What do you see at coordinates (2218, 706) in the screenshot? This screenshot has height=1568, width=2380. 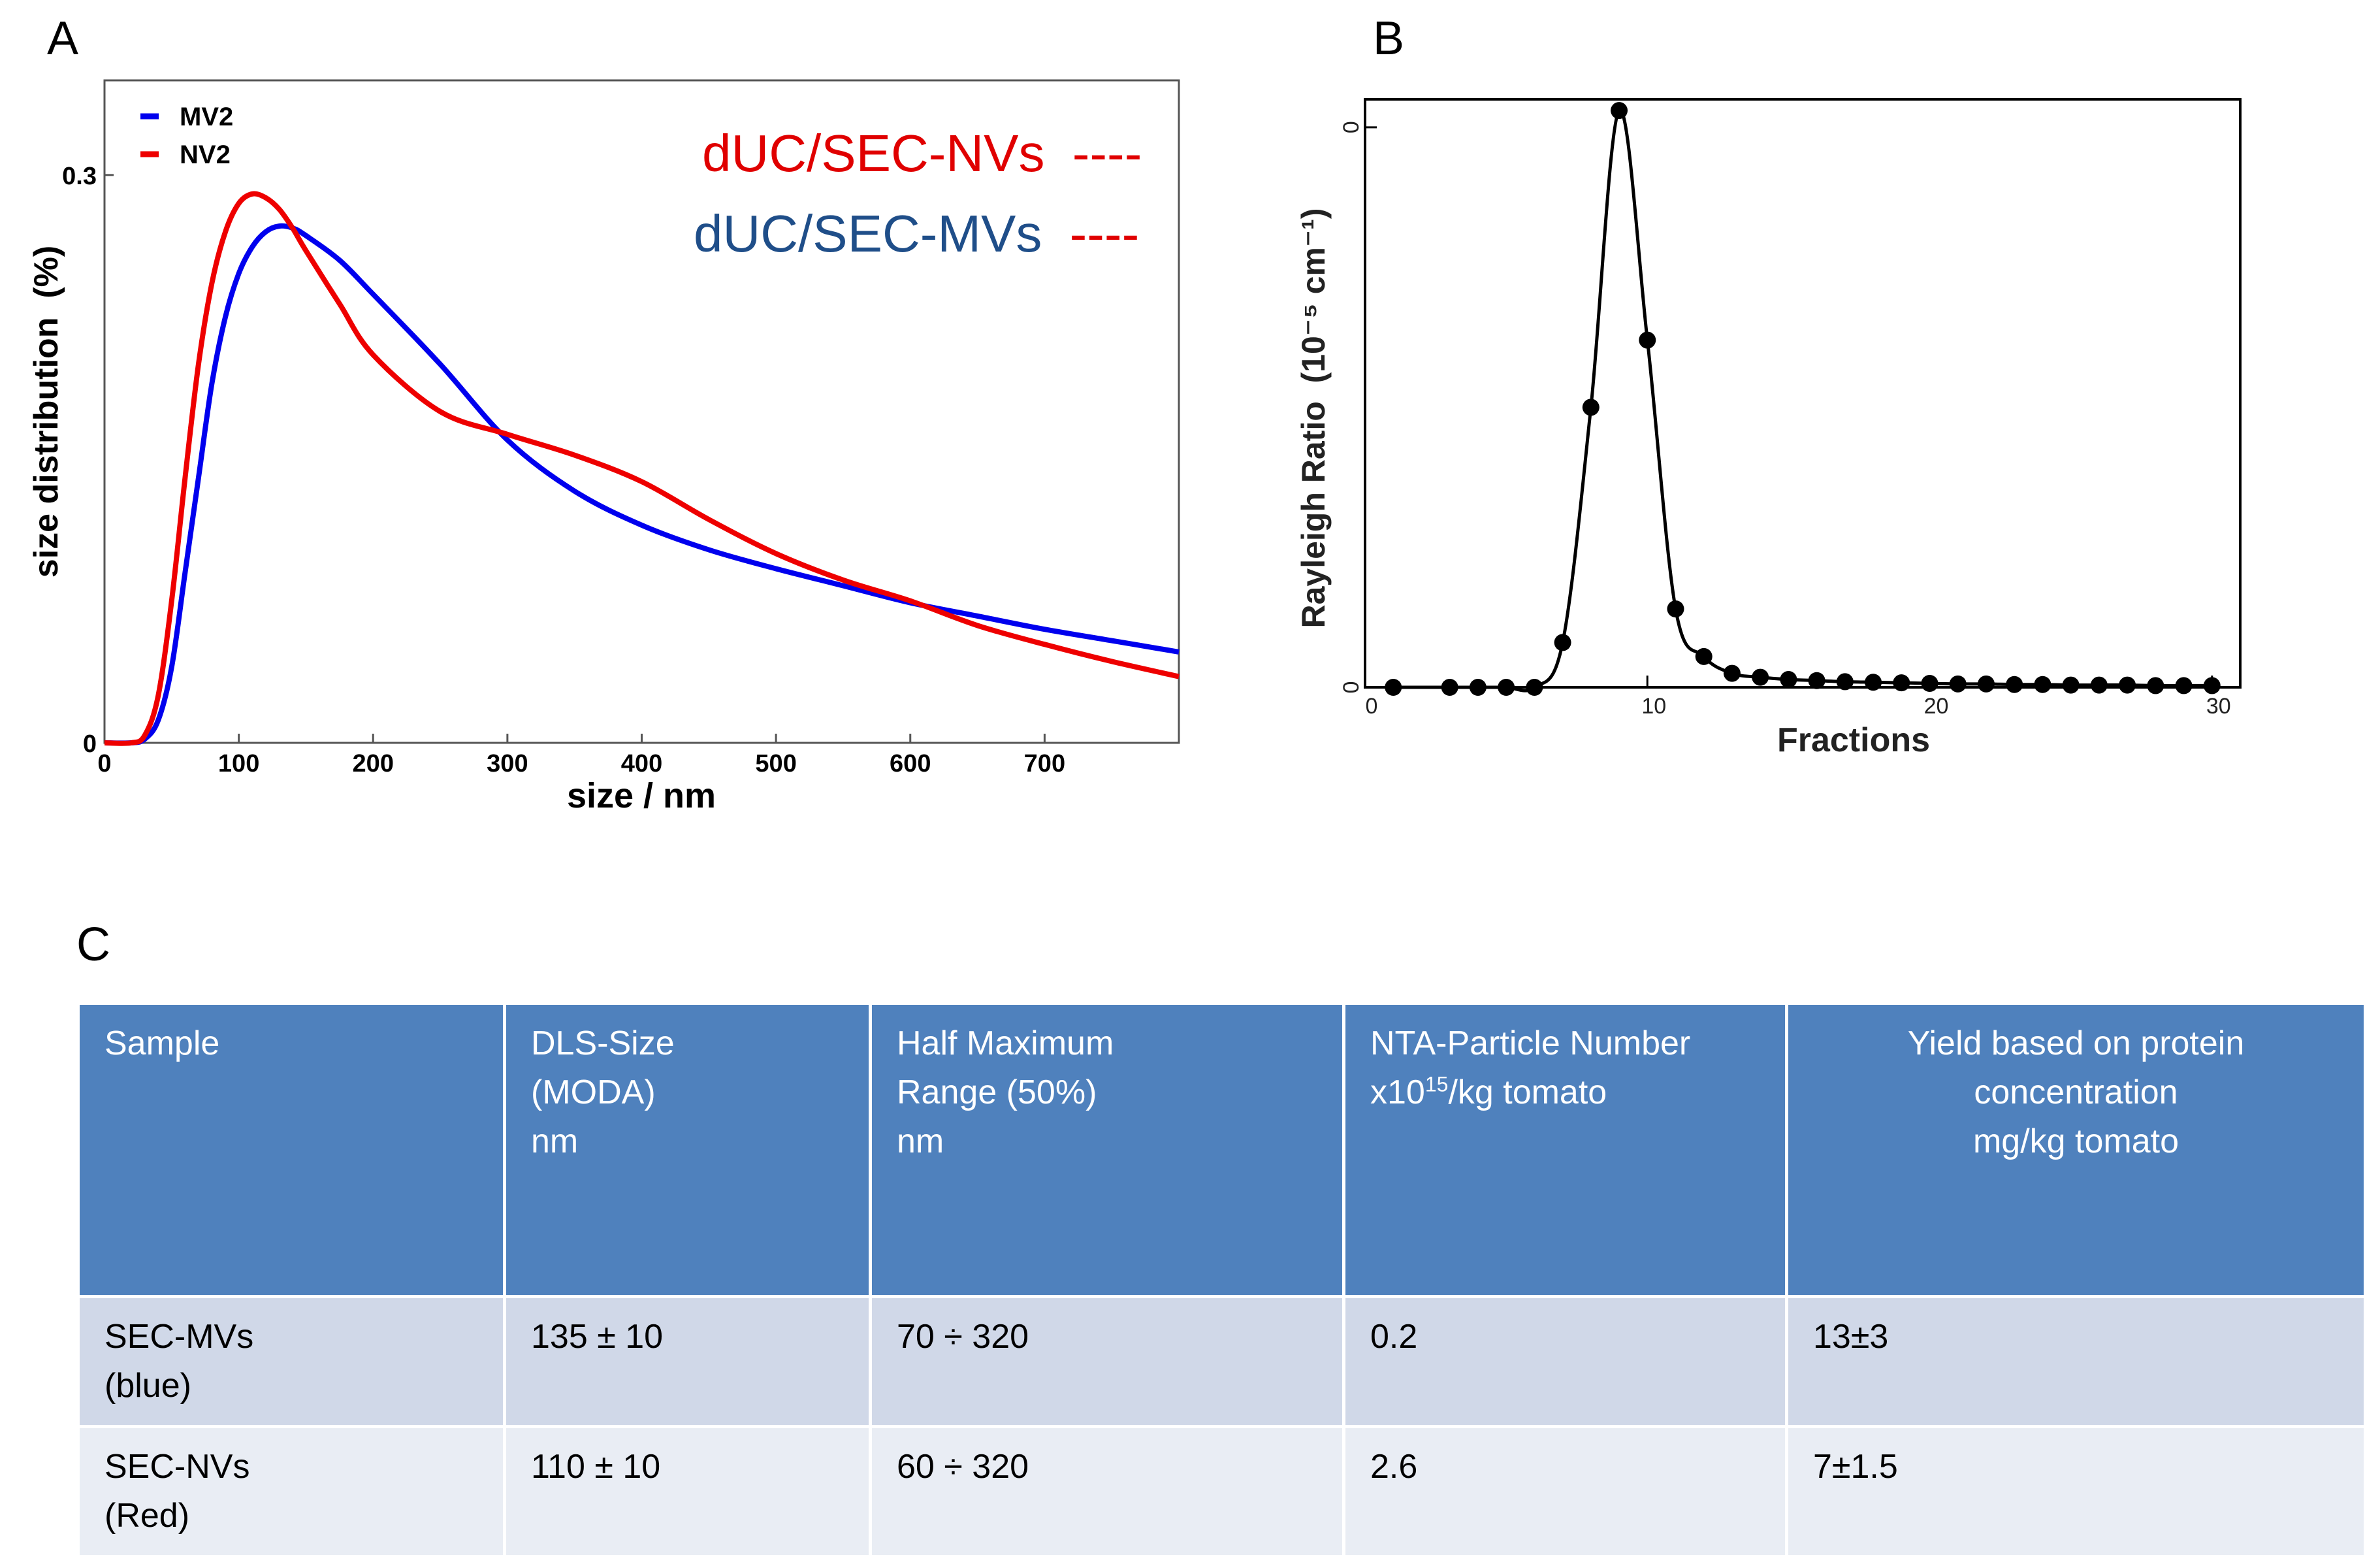 I see `x-tick-label: 30` at bounding box center [2218, 706].